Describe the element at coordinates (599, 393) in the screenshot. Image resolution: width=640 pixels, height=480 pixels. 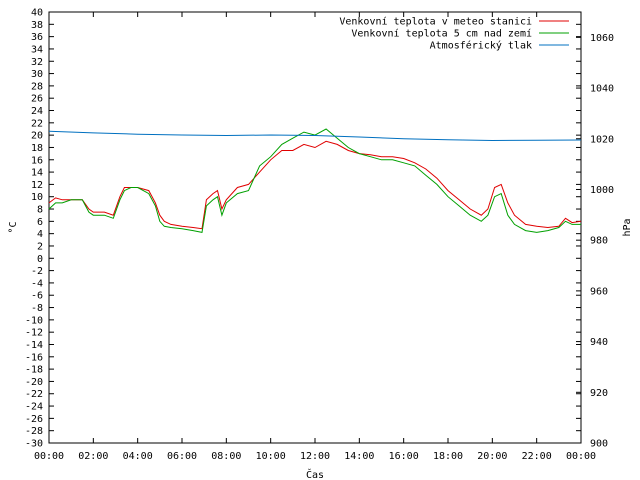
I see `y2-tick-label: 920` at that location.